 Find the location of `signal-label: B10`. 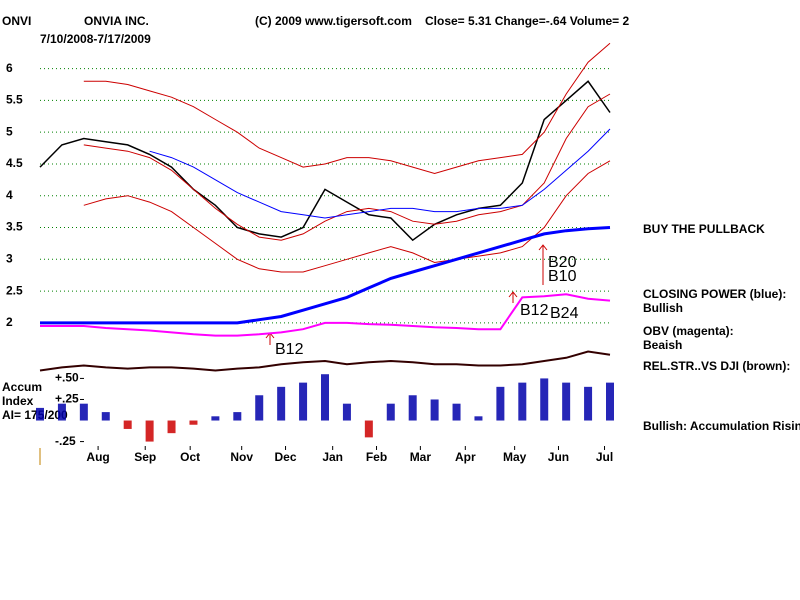

signal-label: B10 is located at coordinates (562, 276).